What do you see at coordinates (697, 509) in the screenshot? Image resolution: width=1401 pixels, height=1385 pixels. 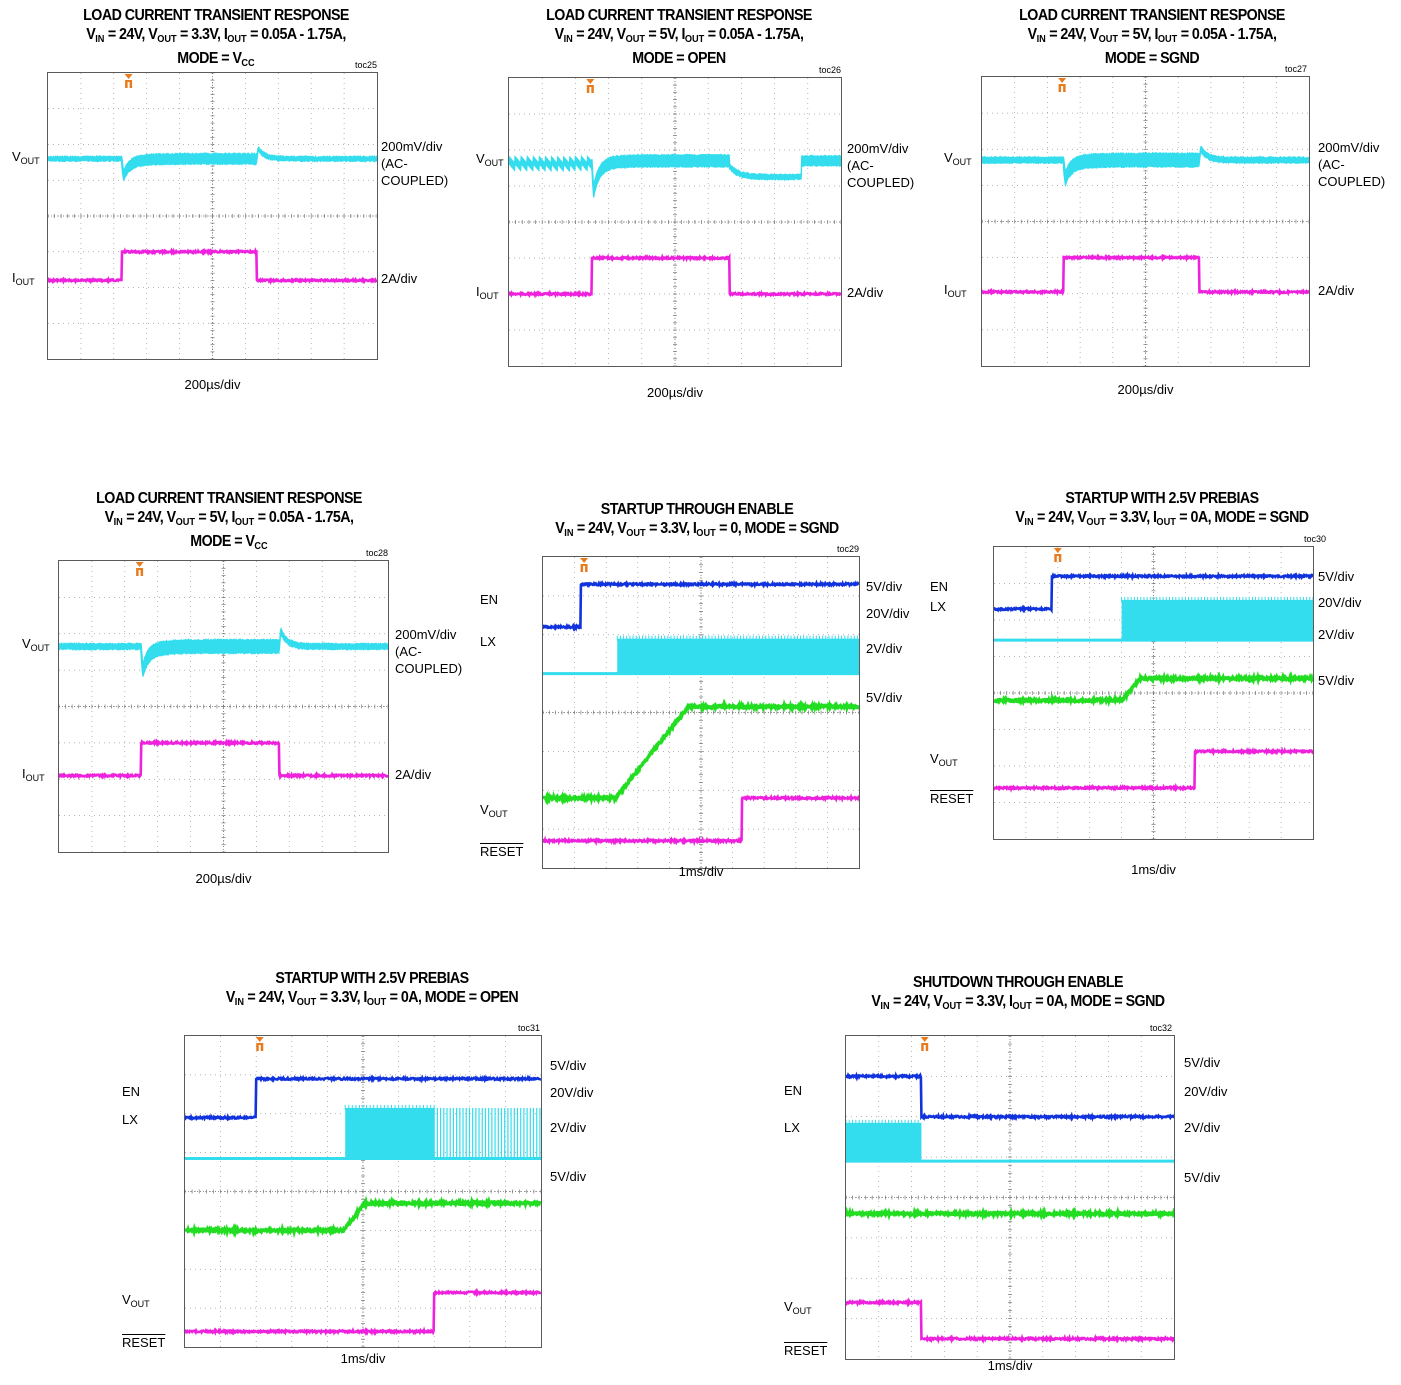 I see `chart-title-line: STARTUP THROUGH ENABLE` at bounding box center [697, 509].